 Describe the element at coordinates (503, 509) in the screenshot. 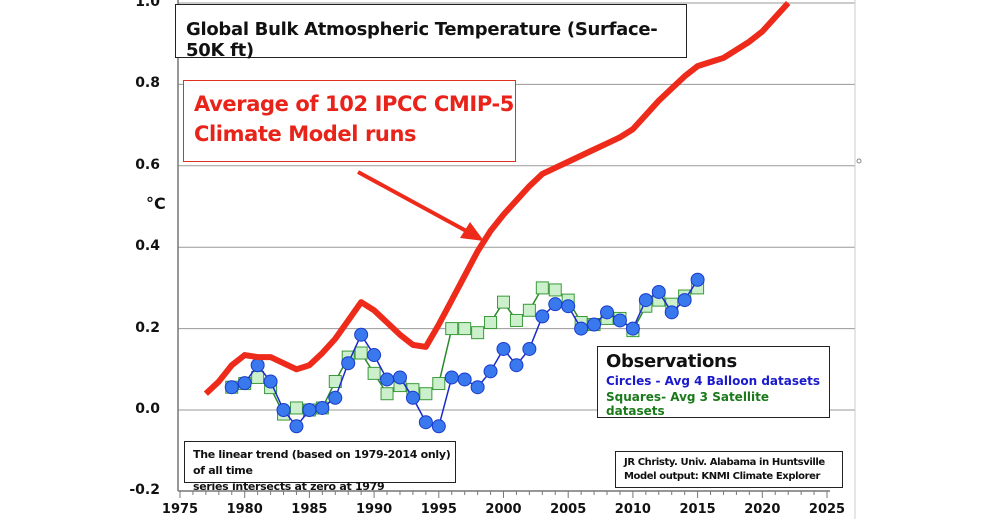

I see `x-tick-label: 2000` at that location.